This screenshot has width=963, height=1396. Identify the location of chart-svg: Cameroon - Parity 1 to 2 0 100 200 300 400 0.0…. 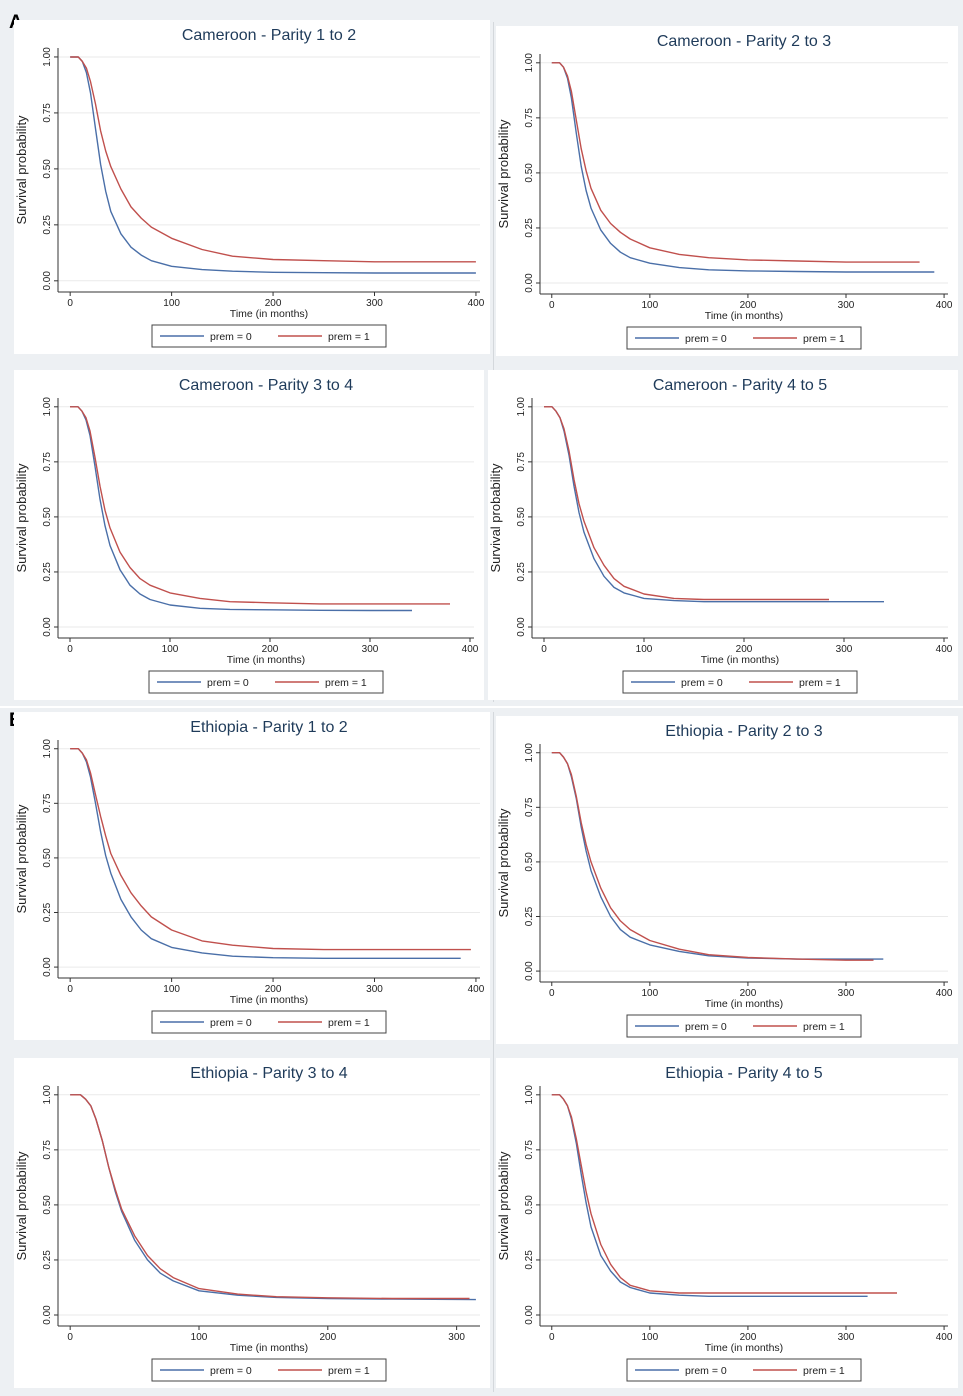
(252, 187).